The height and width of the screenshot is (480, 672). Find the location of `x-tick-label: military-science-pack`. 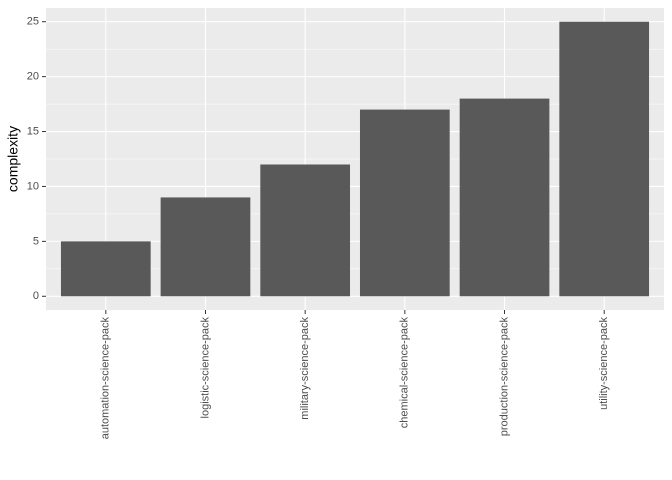

x-tick-label: military-science-pack is located at coordinates (305, 368).